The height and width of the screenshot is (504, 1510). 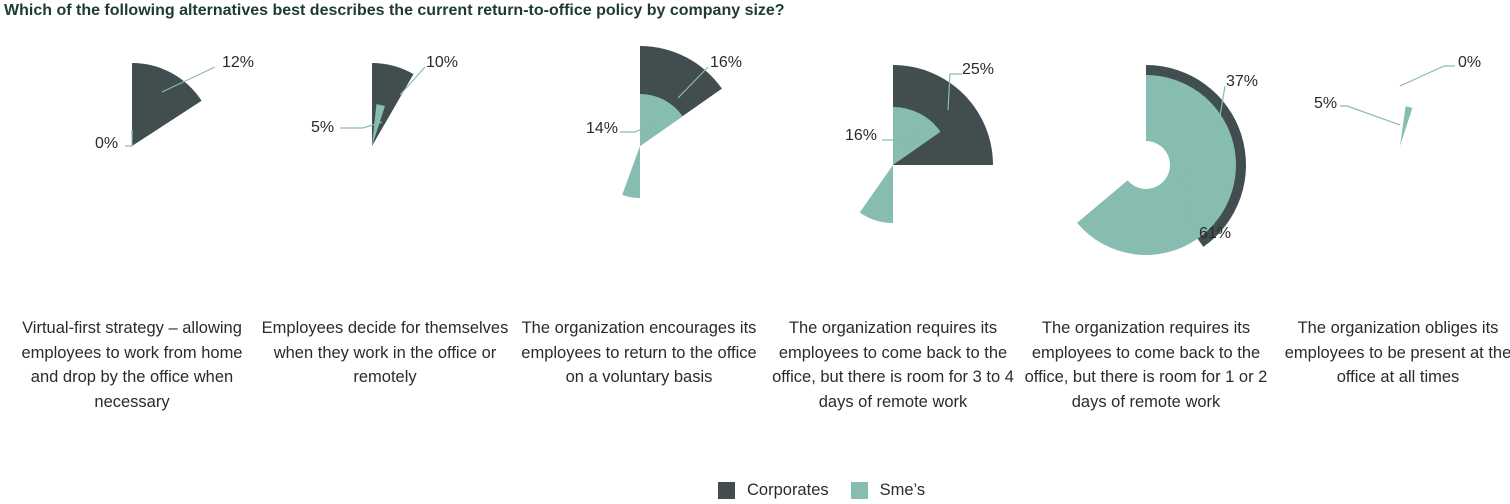 I want to click on data-label-smes: 16%, so click(x=861, y=135).